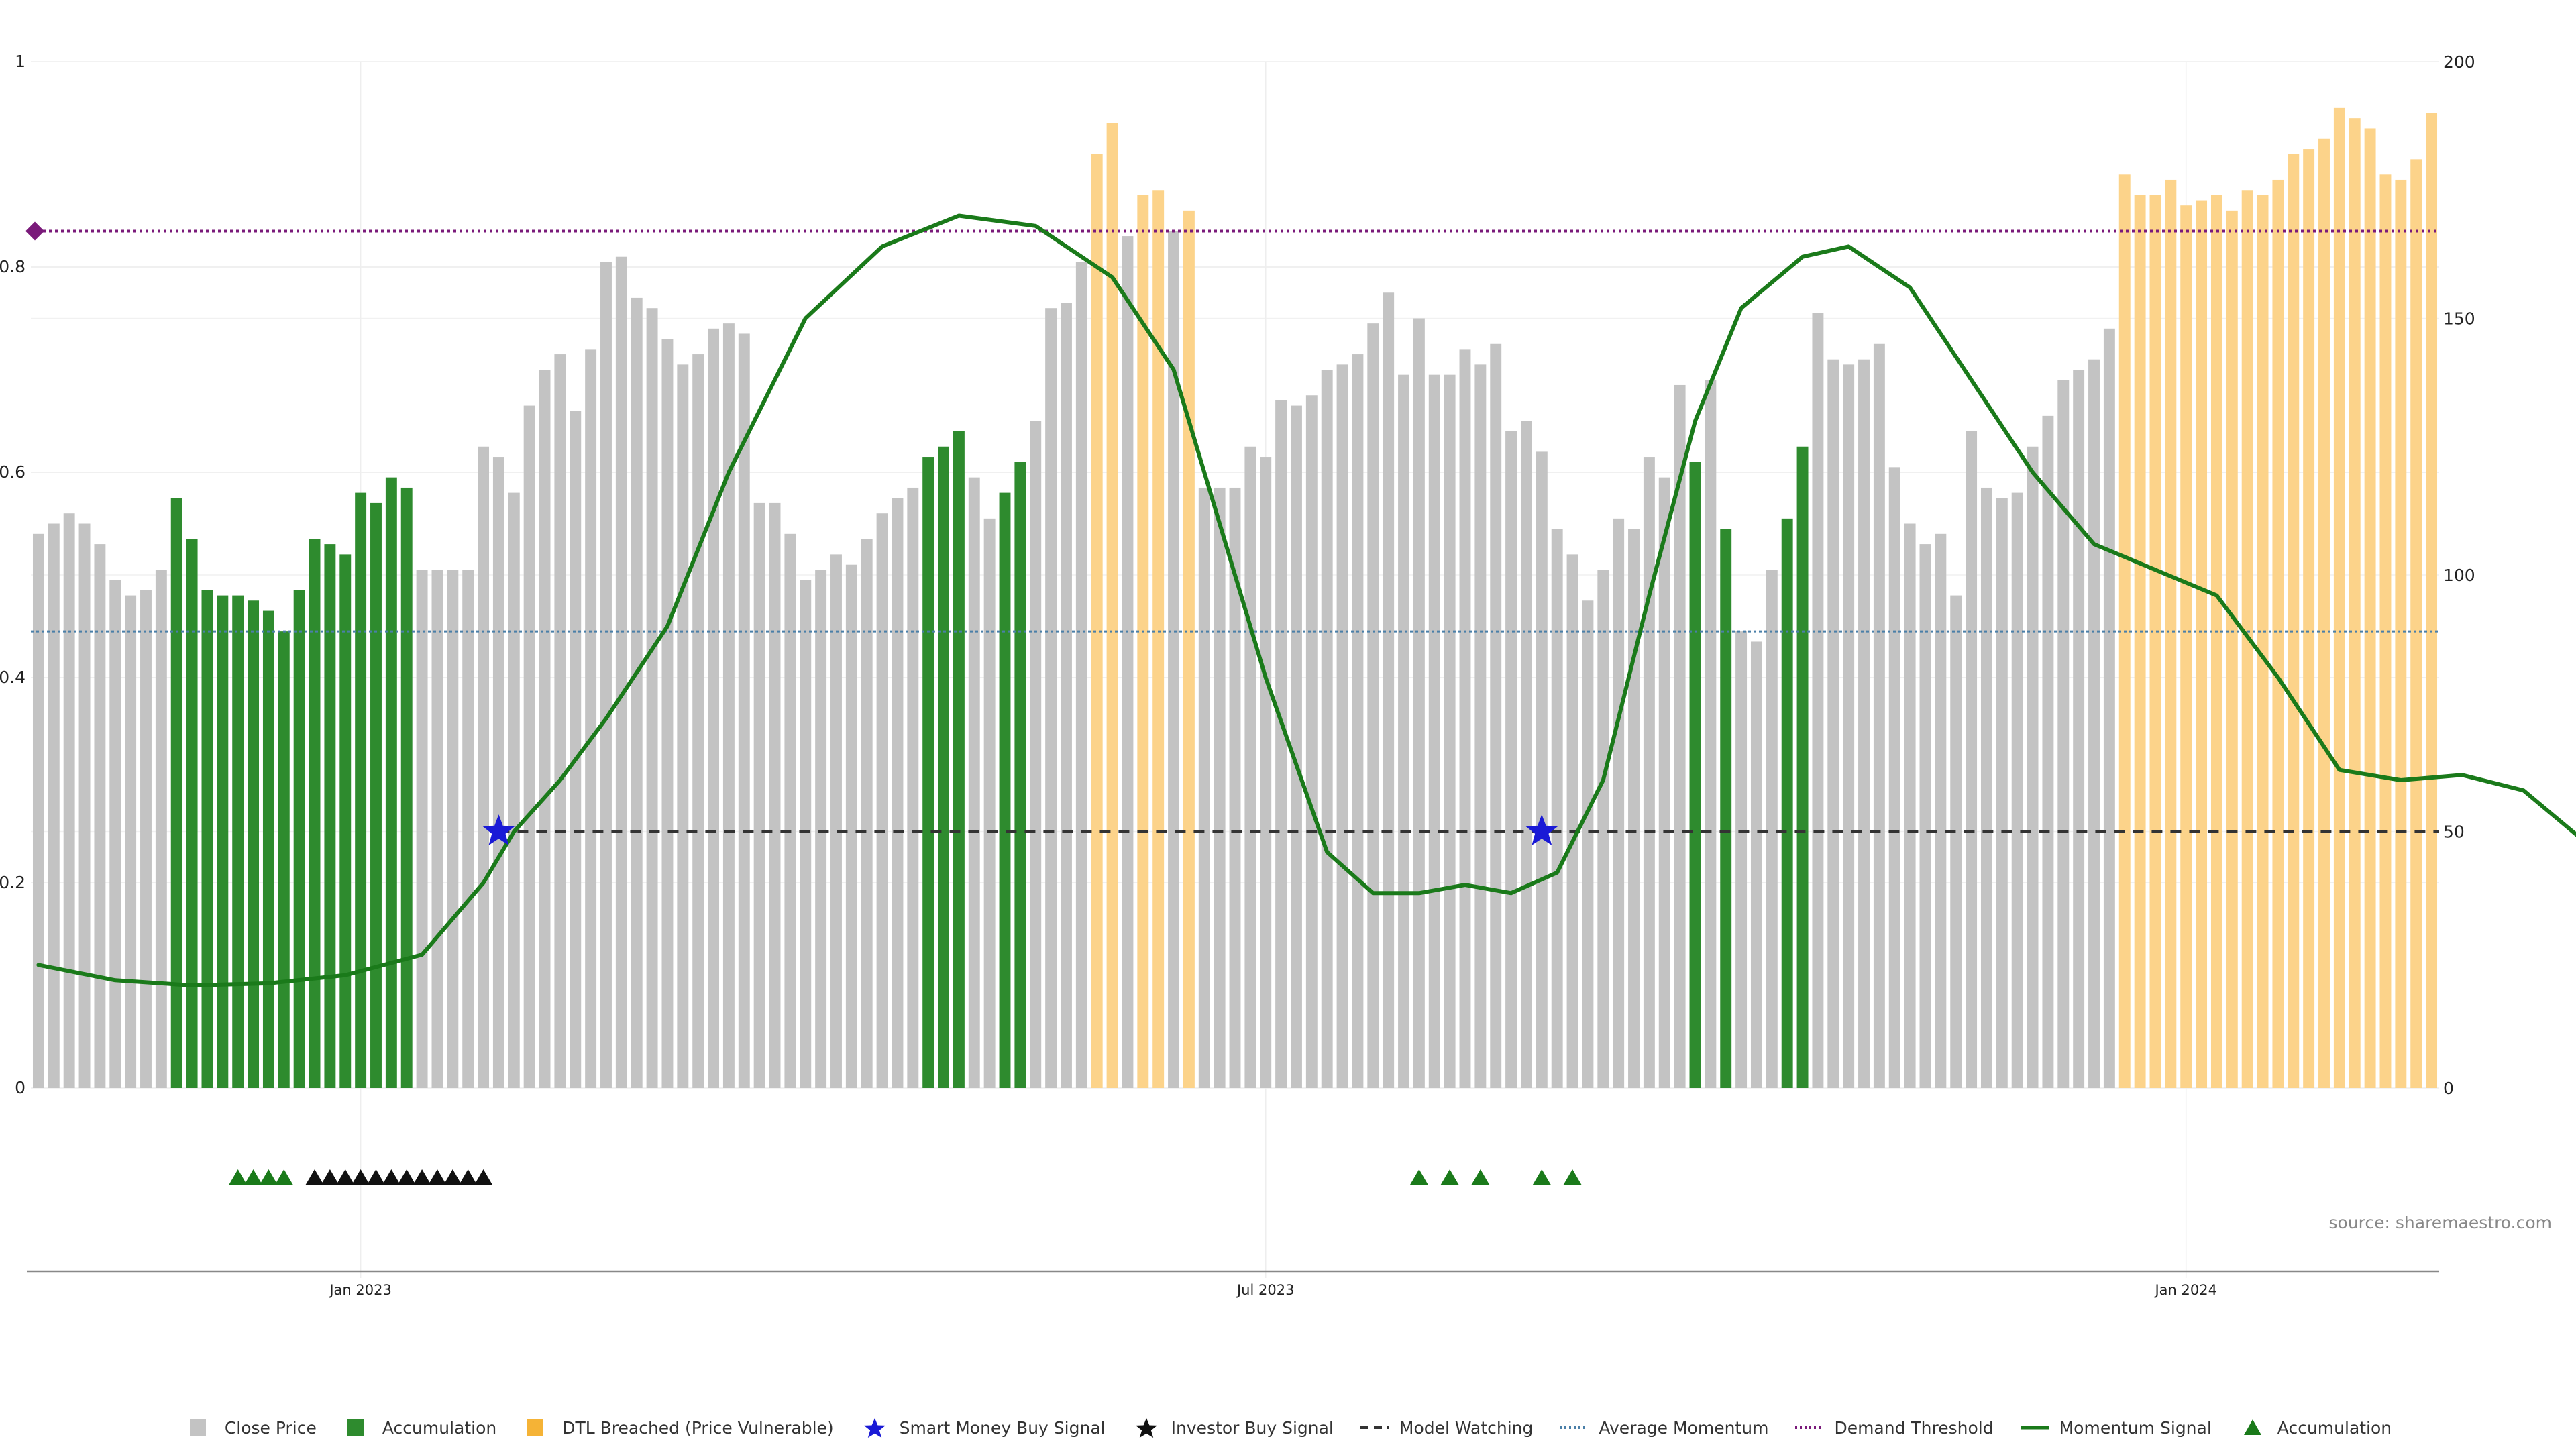  I want to click on legend-label: Demand Threshold, so click(1914, 1427).